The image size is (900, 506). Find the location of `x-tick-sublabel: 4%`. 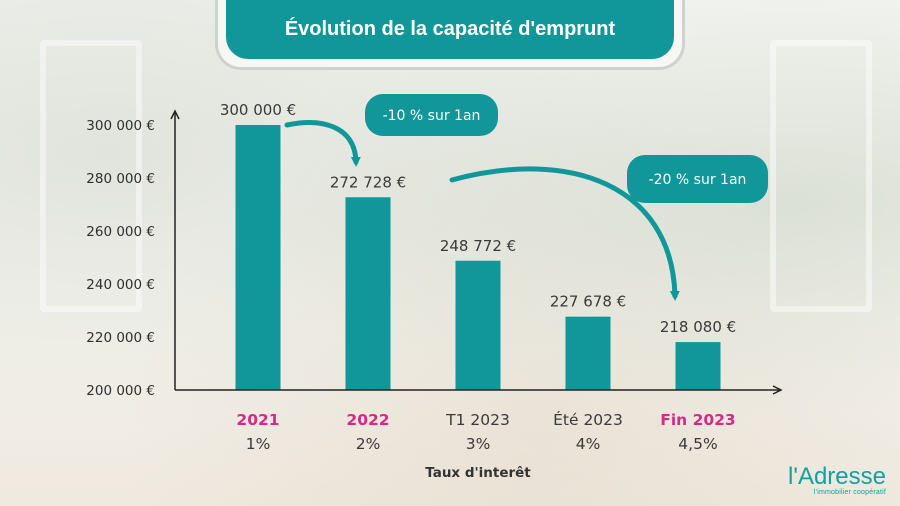

x-tick-sublabel: 4% is located at coordinates (588, 444).